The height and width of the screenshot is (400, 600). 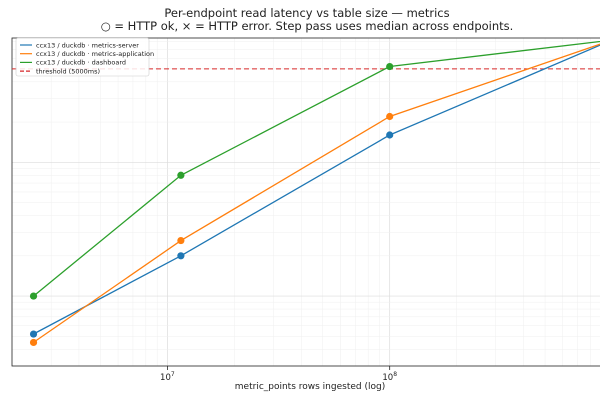 What do you see at coordinates (95, 54) in the screenshot?
I see `legend-label: ccx13 / duckdb · metrics-application` at bounding box center [95, 54].